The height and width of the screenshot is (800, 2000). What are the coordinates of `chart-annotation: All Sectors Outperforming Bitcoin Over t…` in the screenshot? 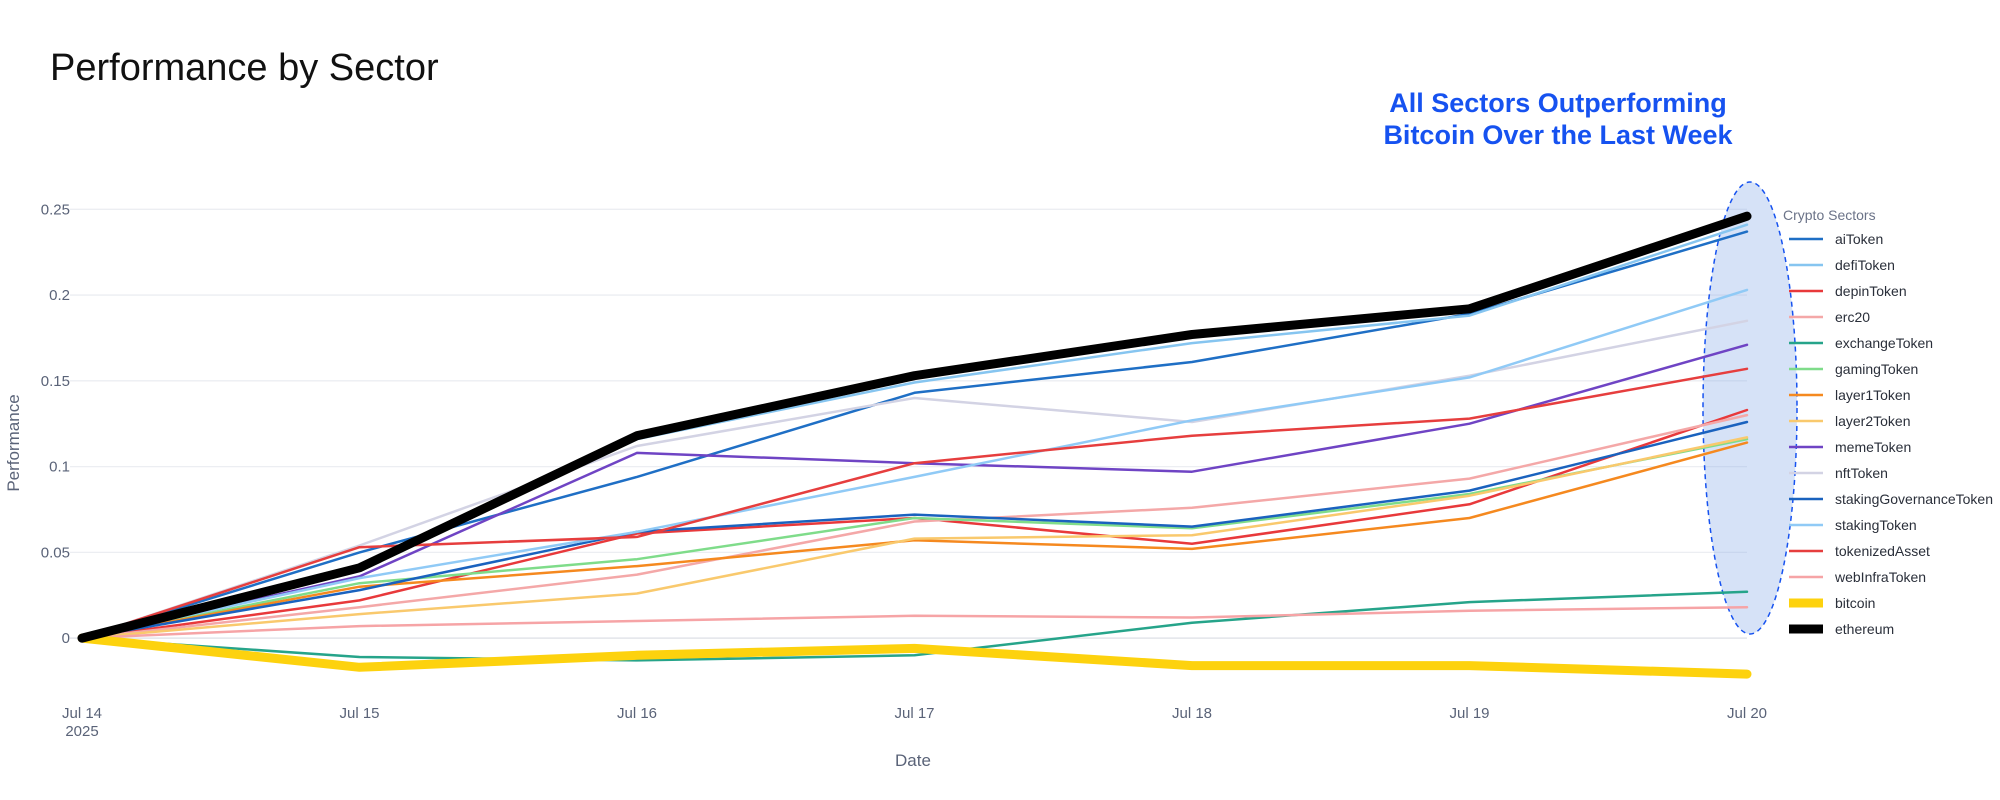 It's located at (1558, 119).